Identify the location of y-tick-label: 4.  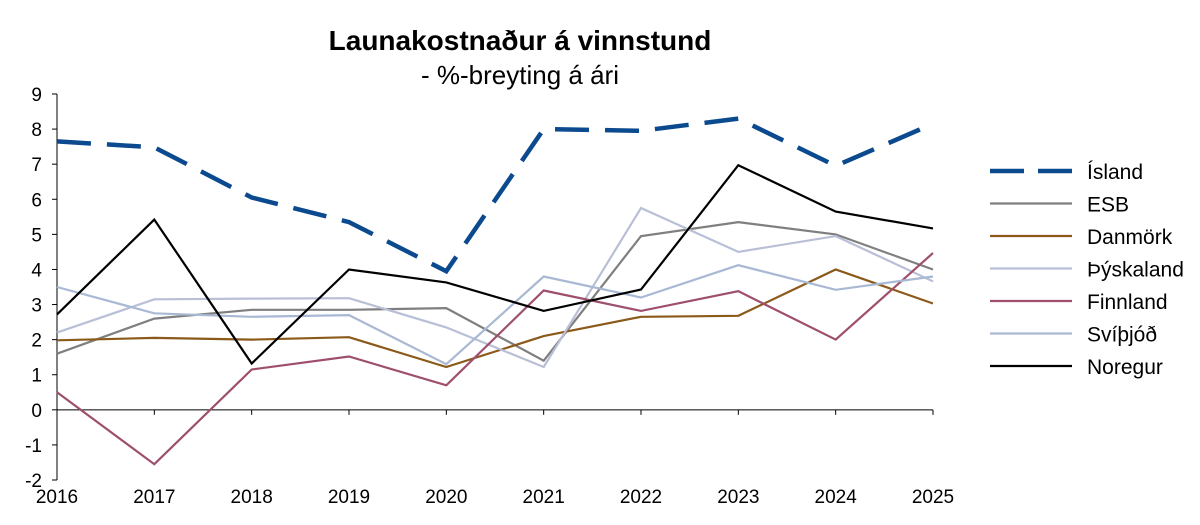
(36, 270).